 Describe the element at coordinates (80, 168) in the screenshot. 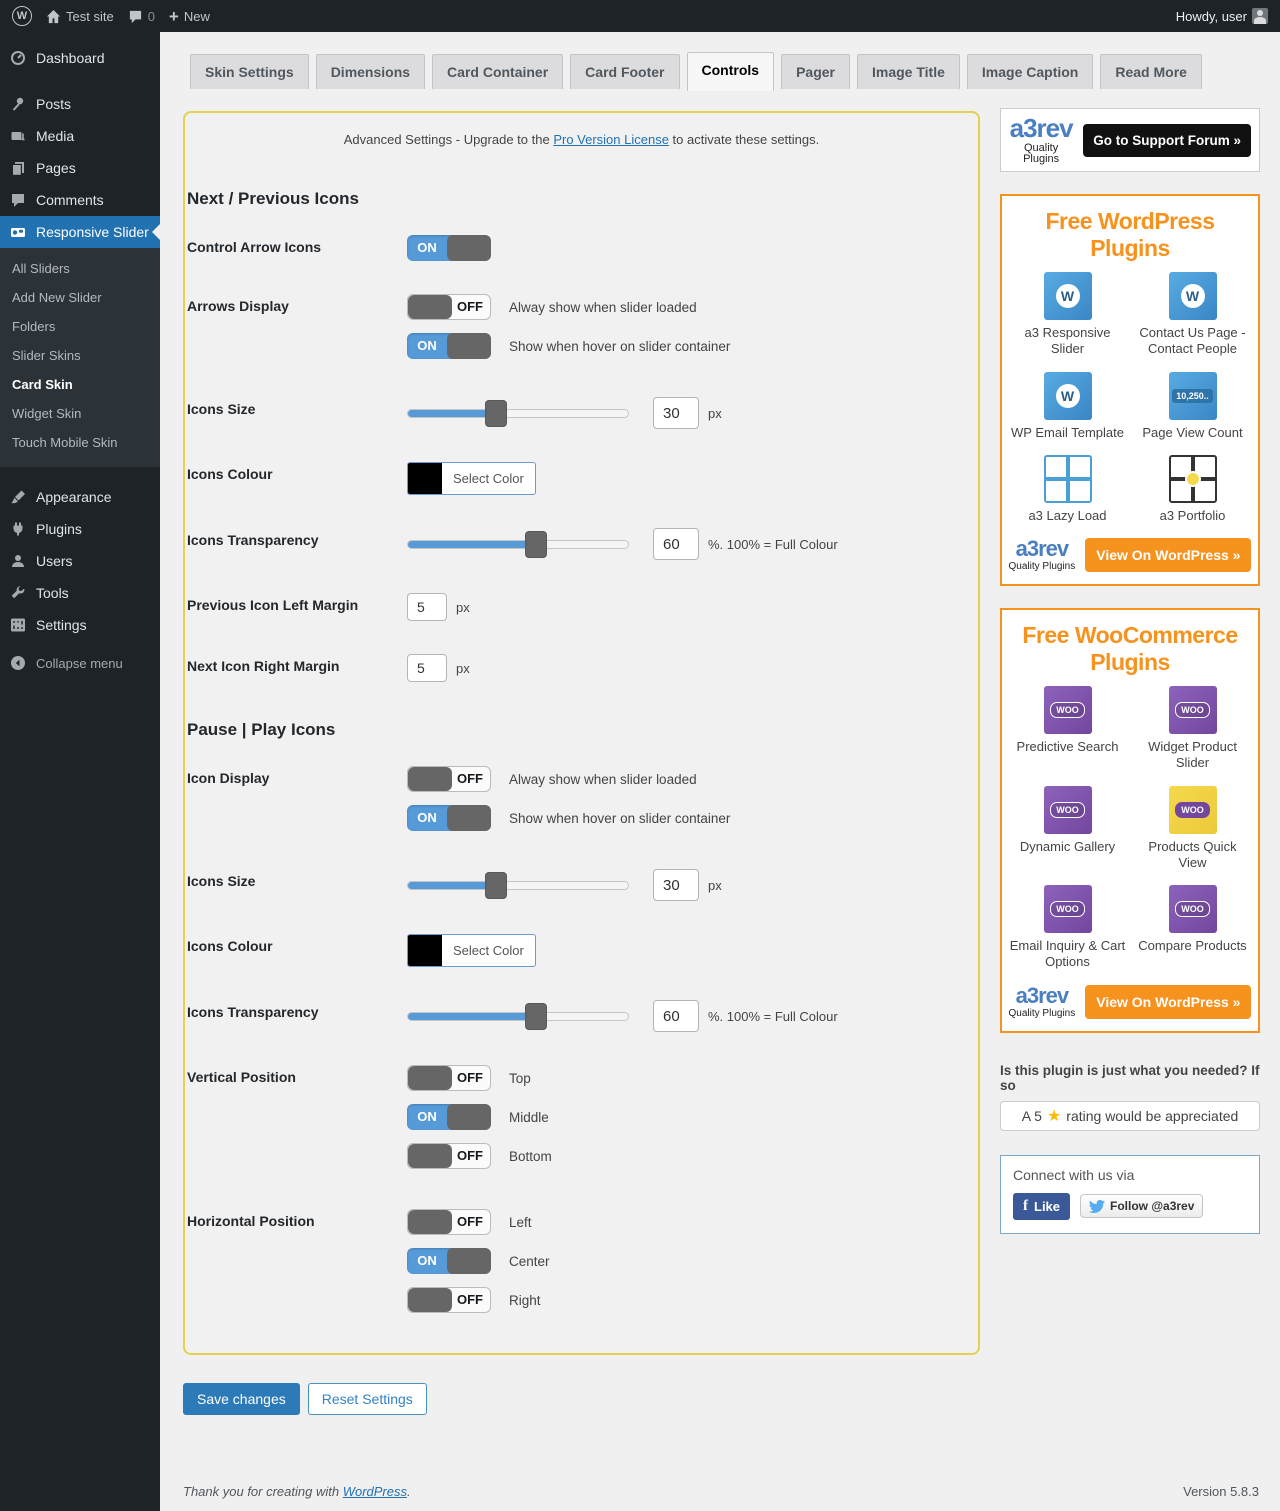

I see `sidebar-item-pages: Pages` at that location.